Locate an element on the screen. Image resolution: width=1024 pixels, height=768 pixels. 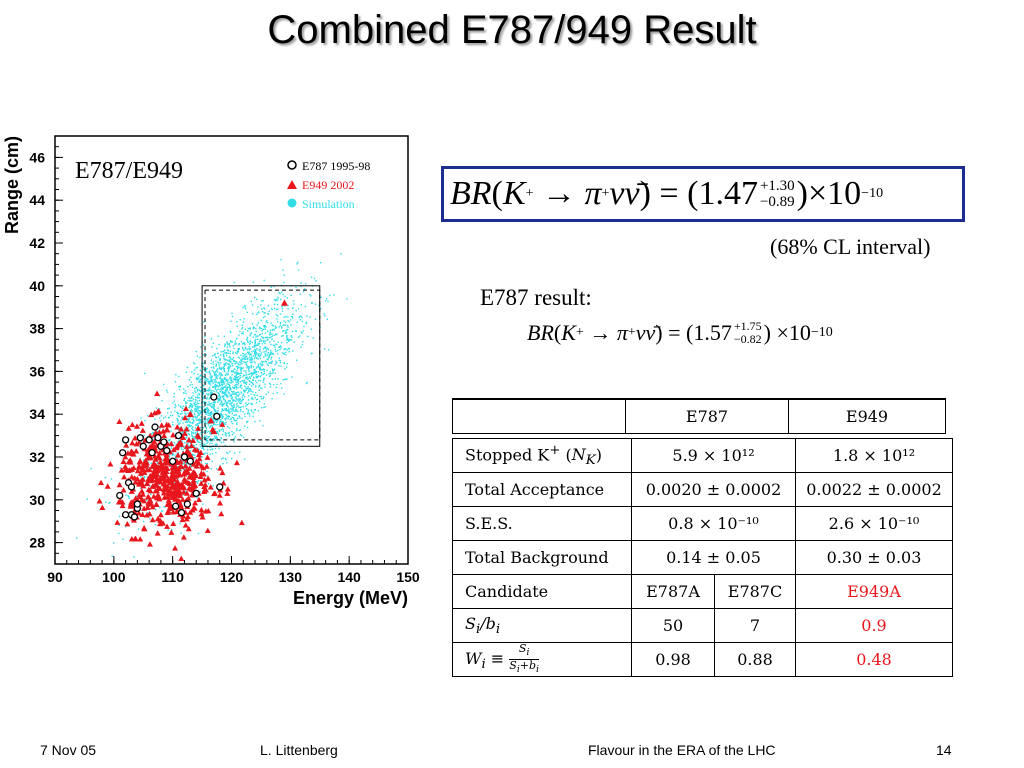
cell-value: 0.8 × 10⁻¹⁰ is located at coordinates (713, 523).